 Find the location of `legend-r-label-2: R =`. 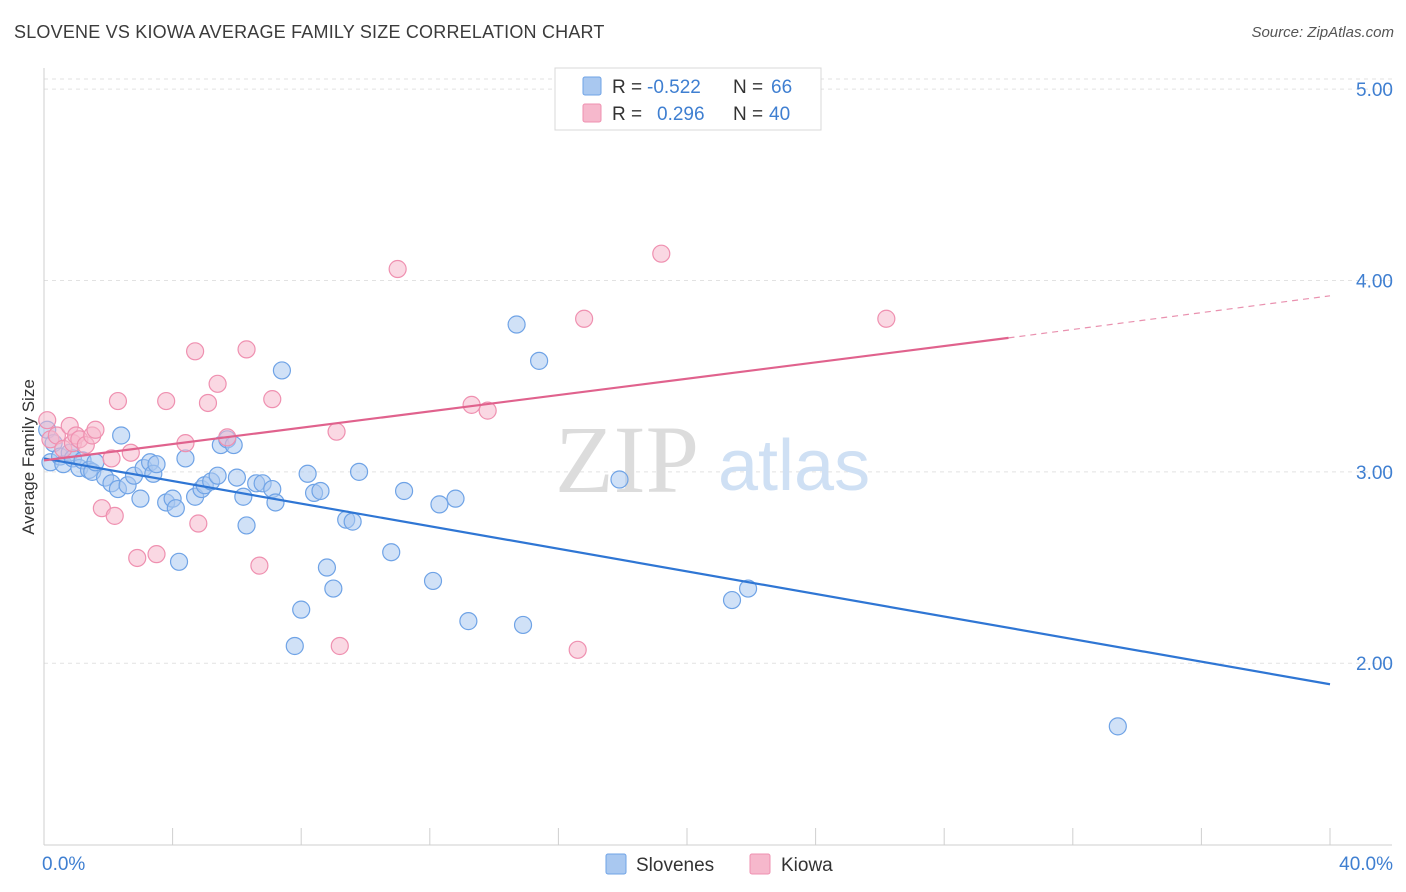

legend-r-label-2: R = is located at coordinates (627, 114).